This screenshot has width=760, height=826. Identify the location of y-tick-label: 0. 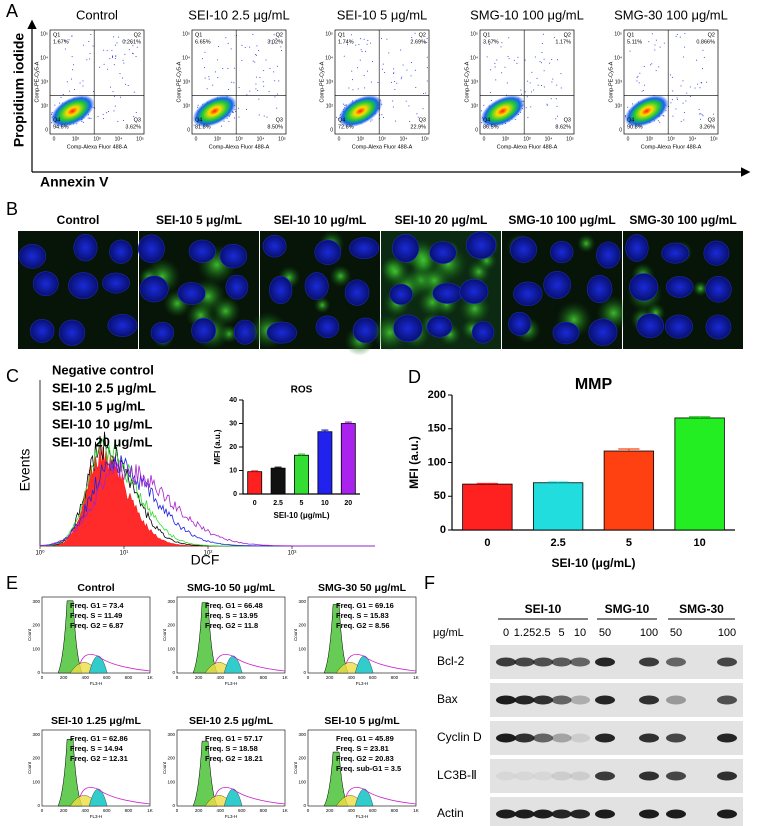
(304, 672).